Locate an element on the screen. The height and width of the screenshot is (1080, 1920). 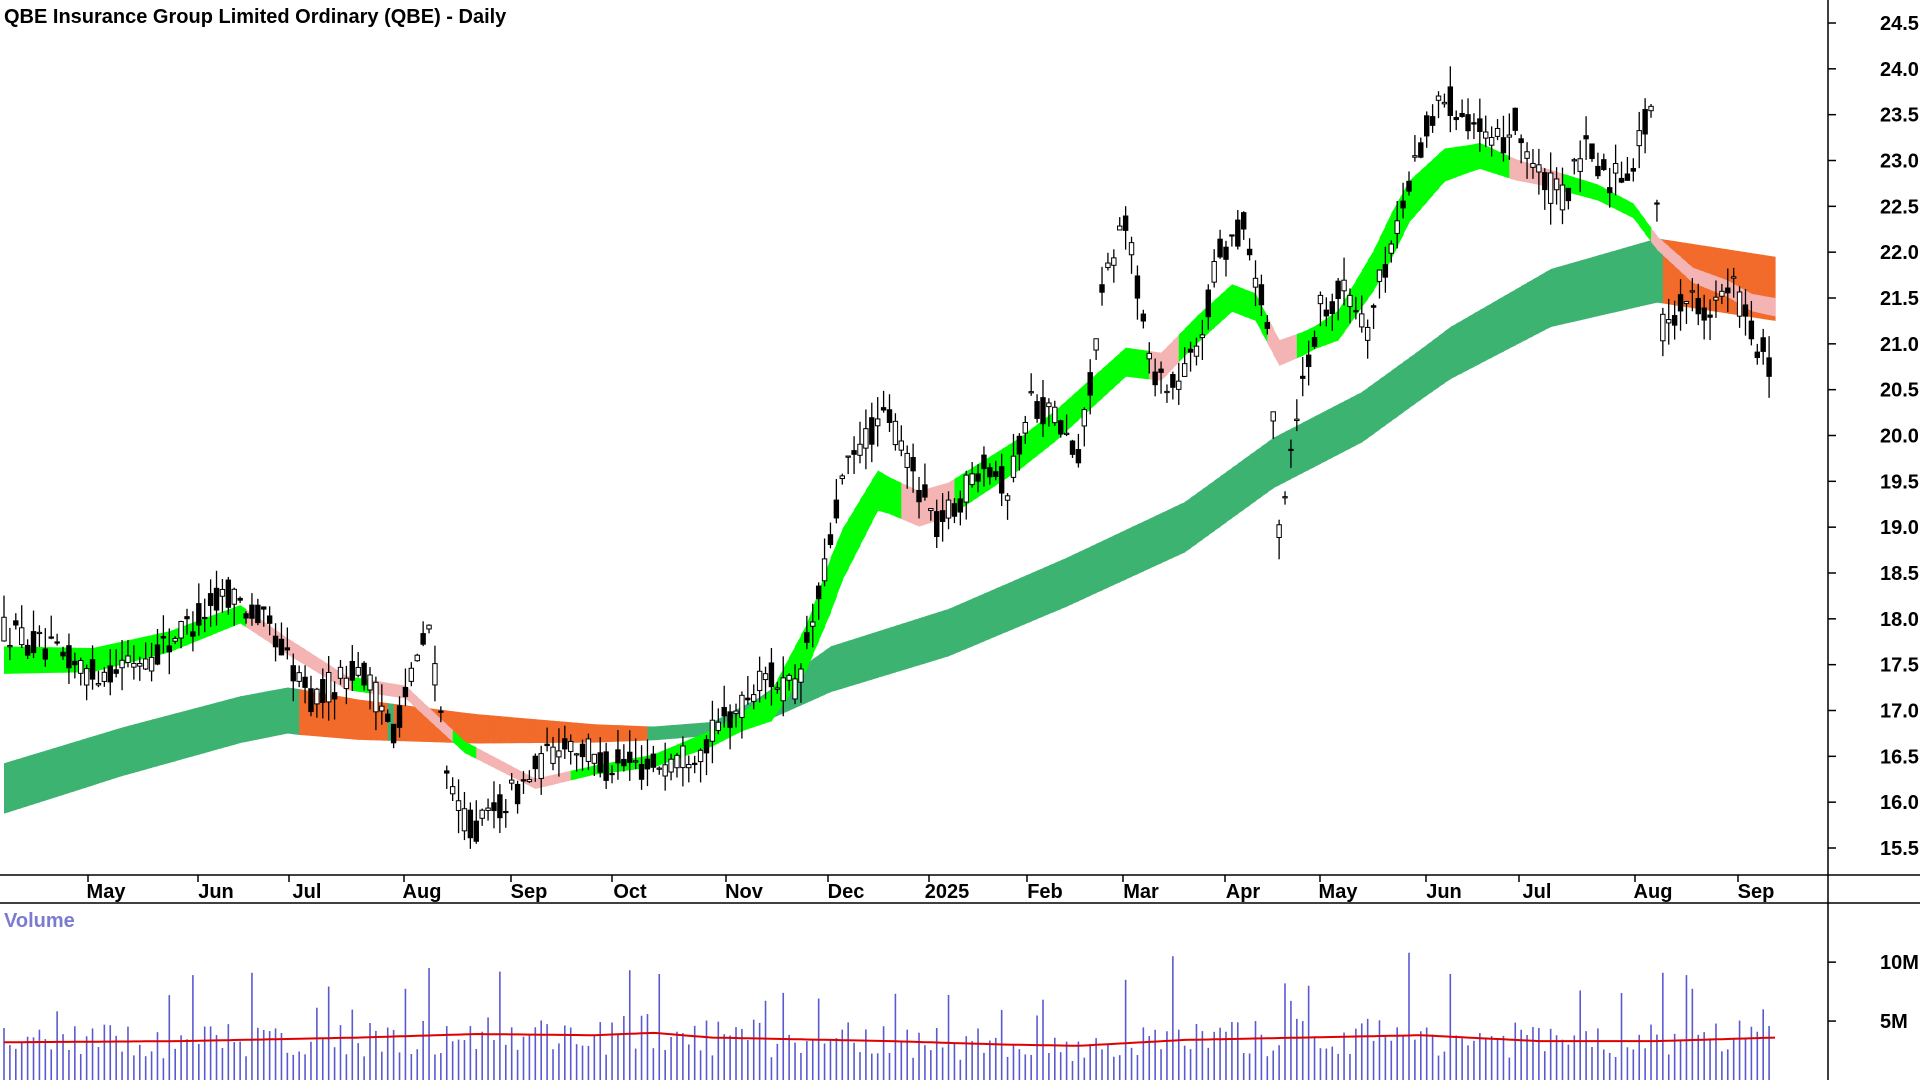
month-tick-label: Oct is located at coordinates (630, 892).